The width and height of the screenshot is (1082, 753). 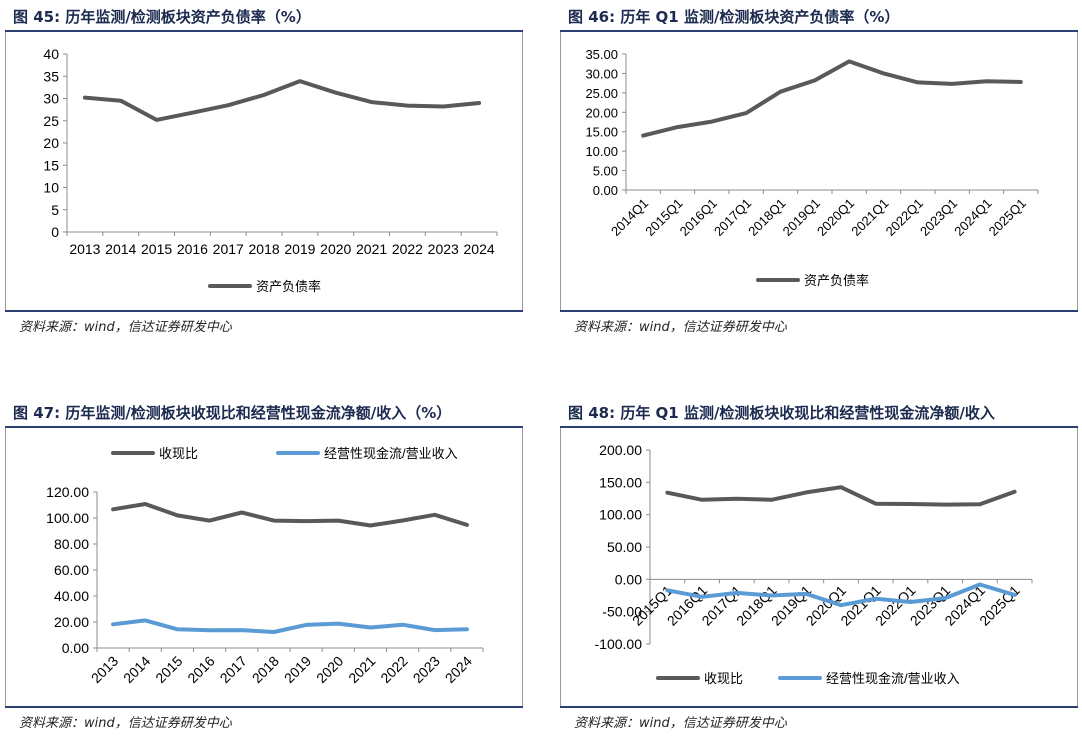 What do you see at coordinates (781, 413) in the screenshot?
I see `chart-title: 图 48: 历年 Q1 监测/检测板块收现比和经营性现金流净额/收入` at bounding box center [781, 413].